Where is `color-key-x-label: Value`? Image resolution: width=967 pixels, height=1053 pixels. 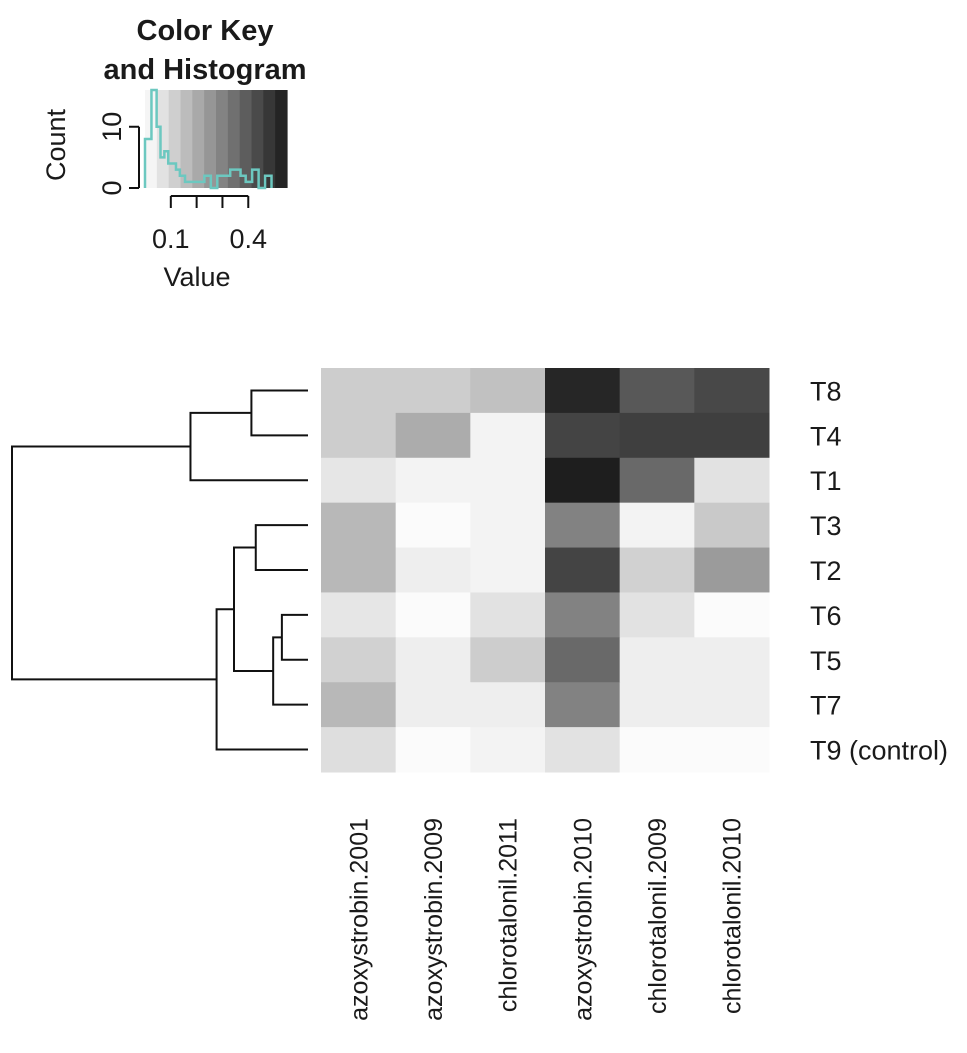
color-key-x-label: Value is located at coordinates (196, 277).